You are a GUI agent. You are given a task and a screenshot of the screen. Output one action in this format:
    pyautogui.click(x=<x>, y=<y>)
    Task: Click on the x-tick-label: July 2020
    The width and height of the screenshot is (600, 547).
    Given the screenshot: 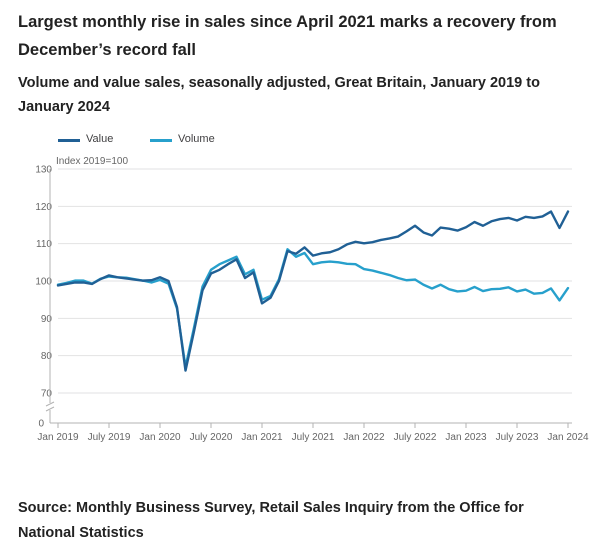 What is the action you would take?
    pyautogui.click(x=211, y=437)
    